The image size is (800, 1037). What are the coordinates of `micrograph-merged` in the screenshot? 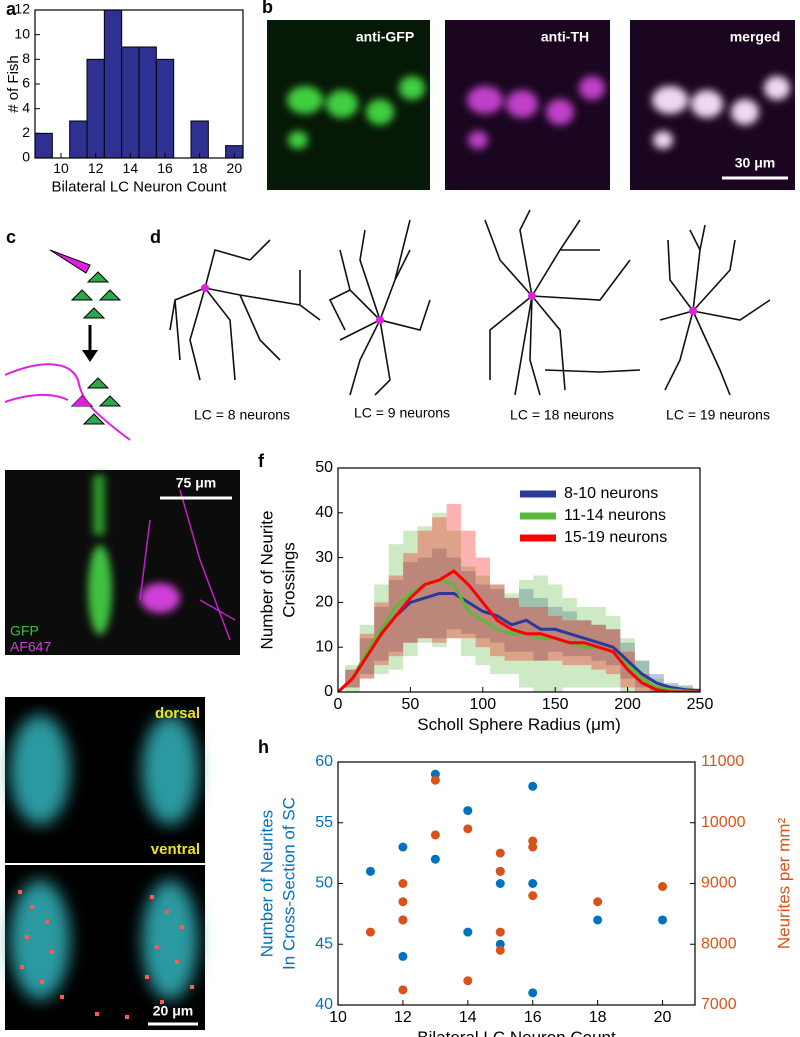 It's located at (712, 105).